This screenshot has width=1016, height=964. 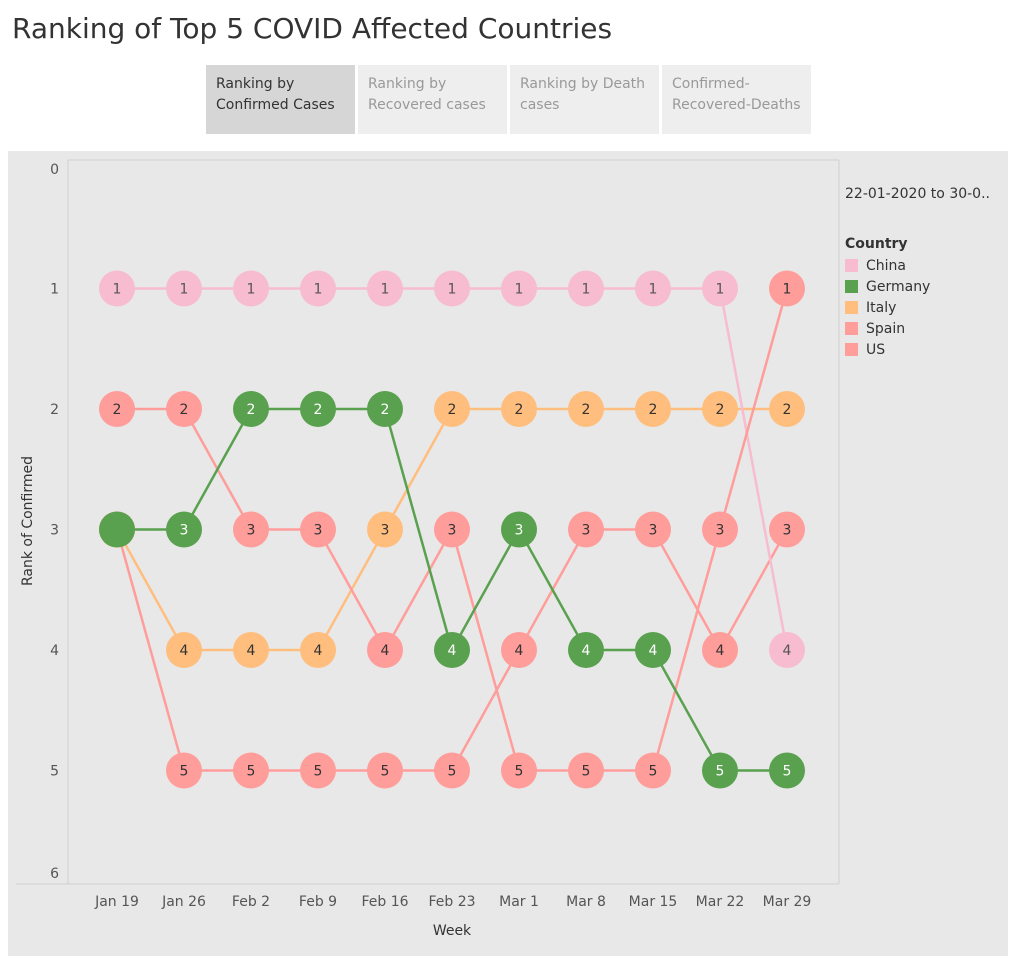 What do you see at coordinates (184, 531) in the screenshot?
I see `data-label-germany: 3` at bounding box center [184, 531].